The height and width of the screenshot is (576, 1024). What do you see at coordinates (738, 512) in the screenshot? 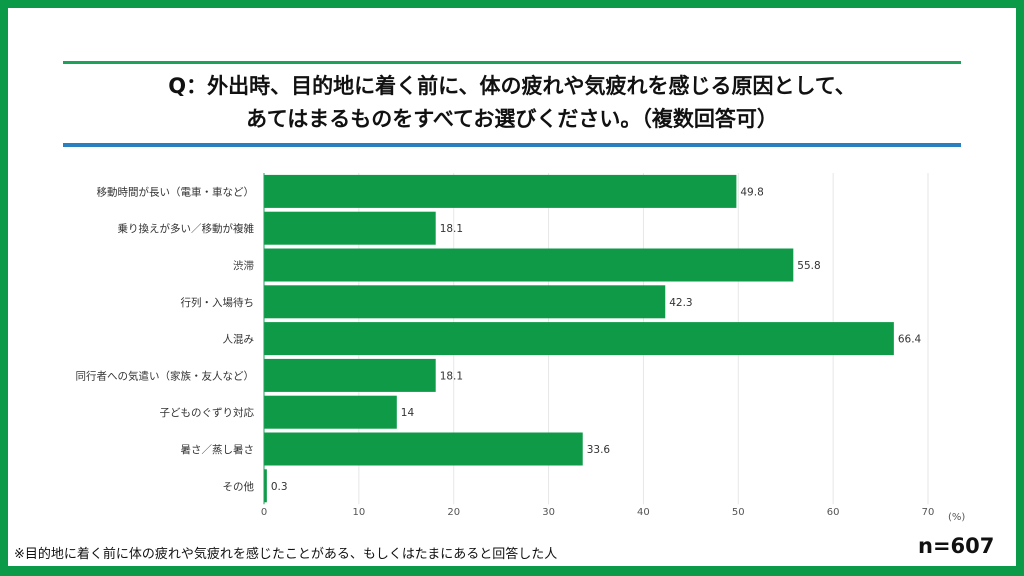
I see `x-tick-label: 50` at bounding box center [738, 512].